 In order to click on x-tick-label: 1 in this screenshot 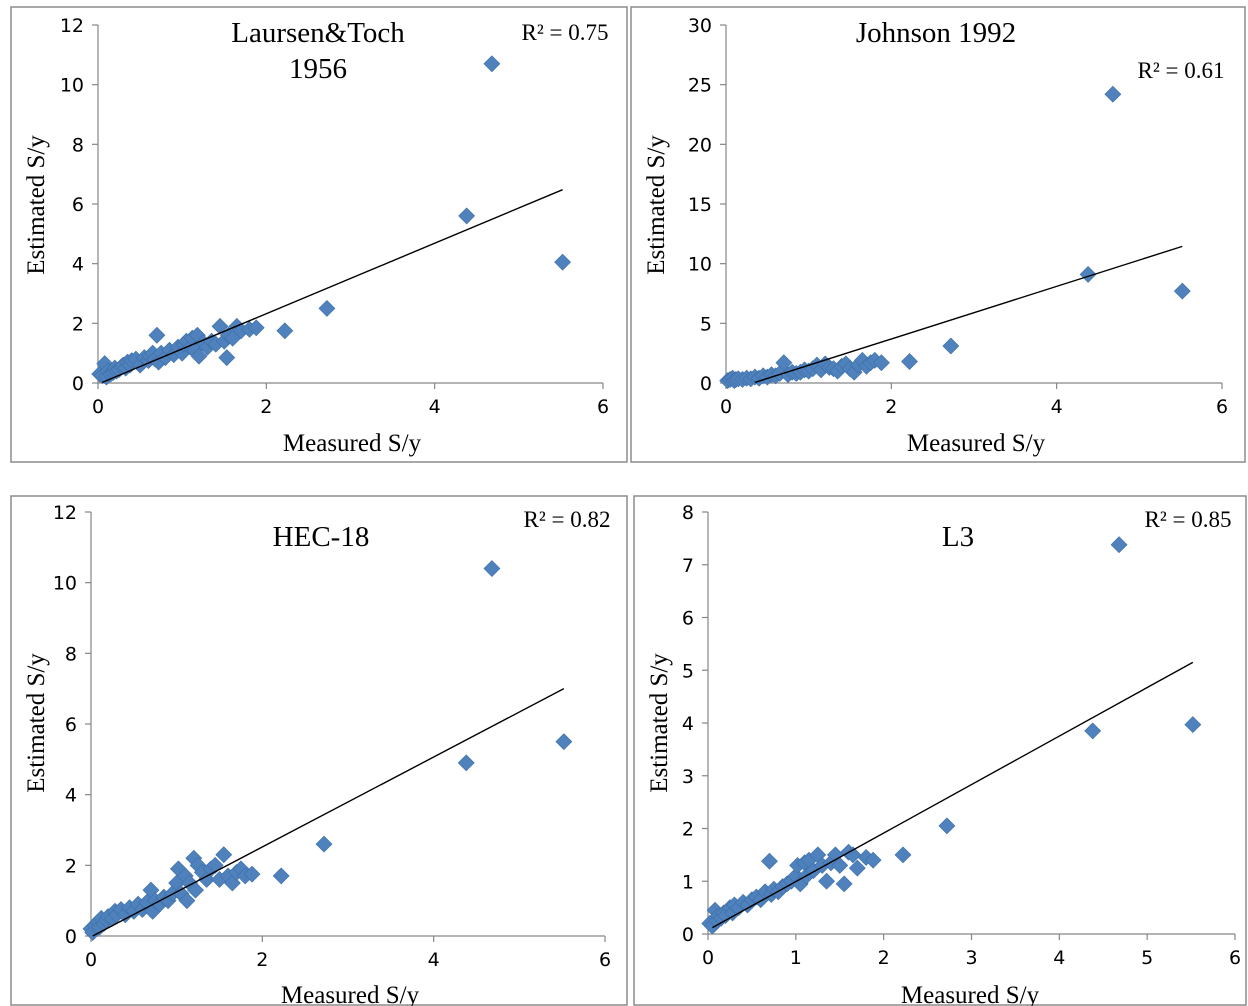, I will do `click(796, 958)`.